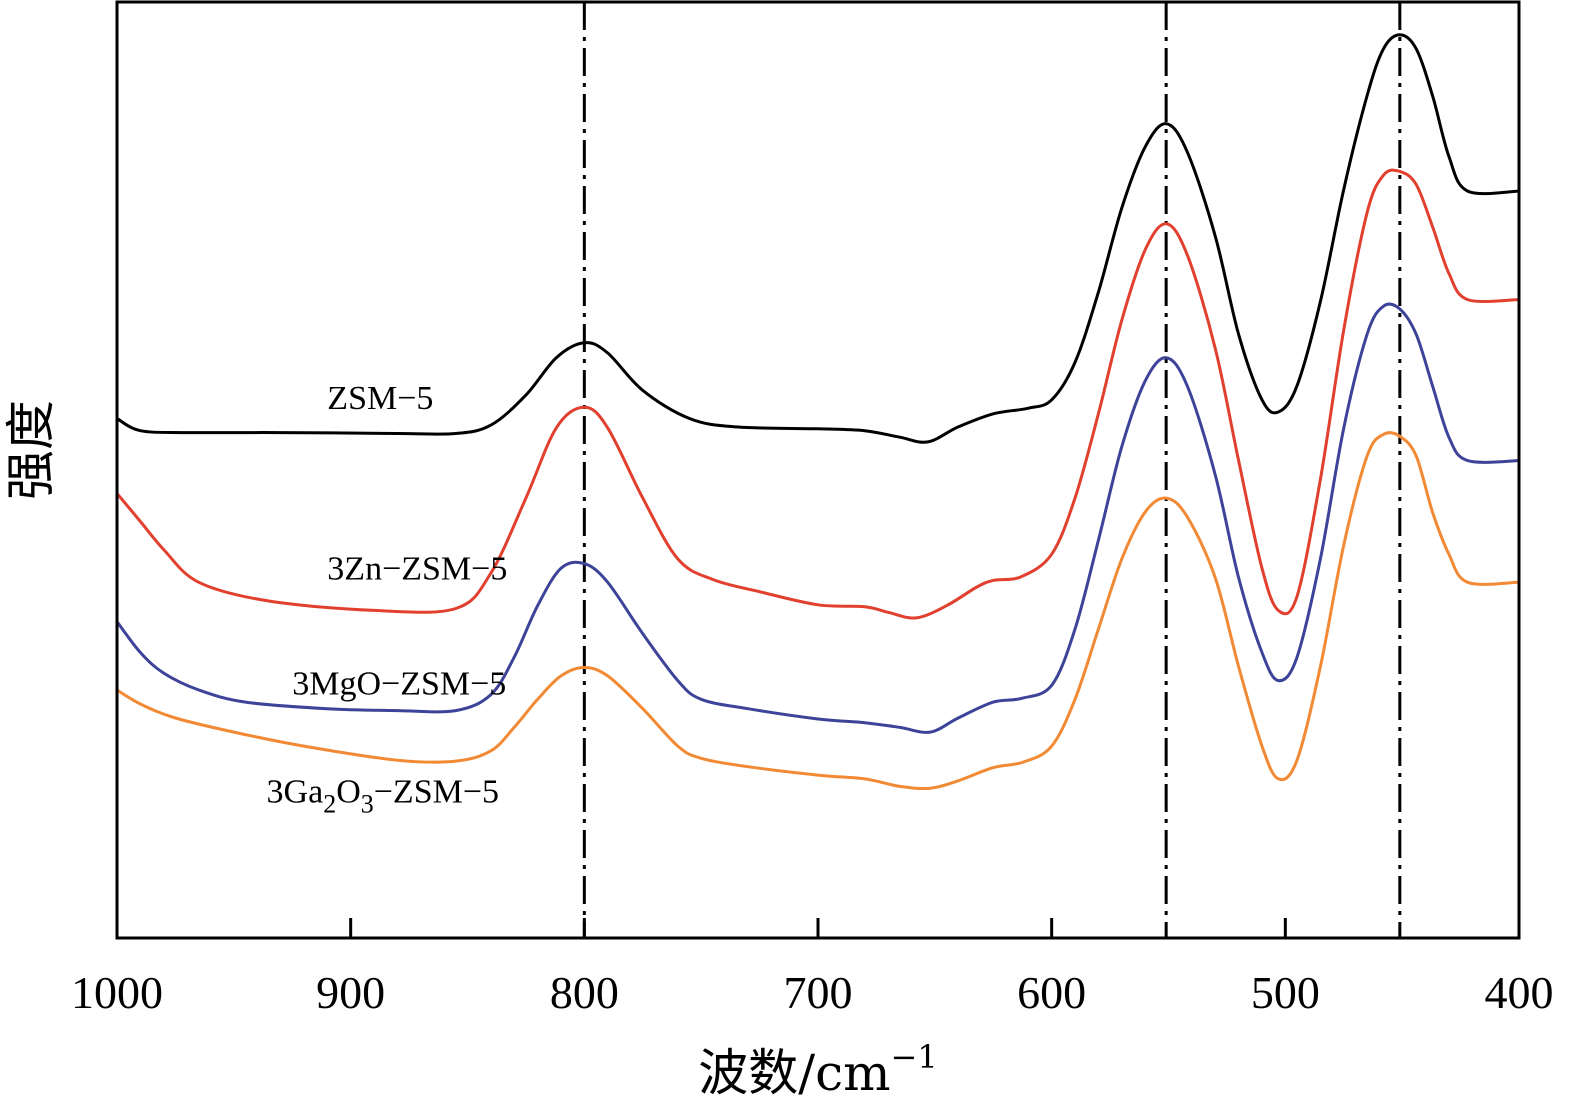 The width and height of the screenshot is (1584, 1116). Describe the element at coordinates (117, 992) in the screenshot. I see `x-tick-label: 1000` at that location.